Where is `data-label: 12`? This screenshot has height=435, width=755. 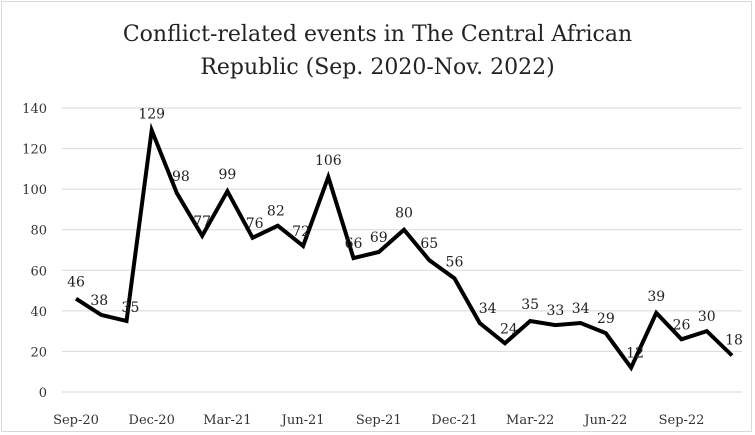
data-label: 12 is located at coordinates (635, 354).